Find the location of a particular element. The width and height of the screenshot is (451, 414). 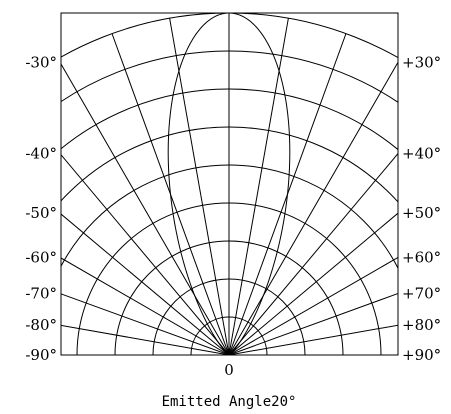

right-angle-label: +30° is located at coordinates (421, 62).